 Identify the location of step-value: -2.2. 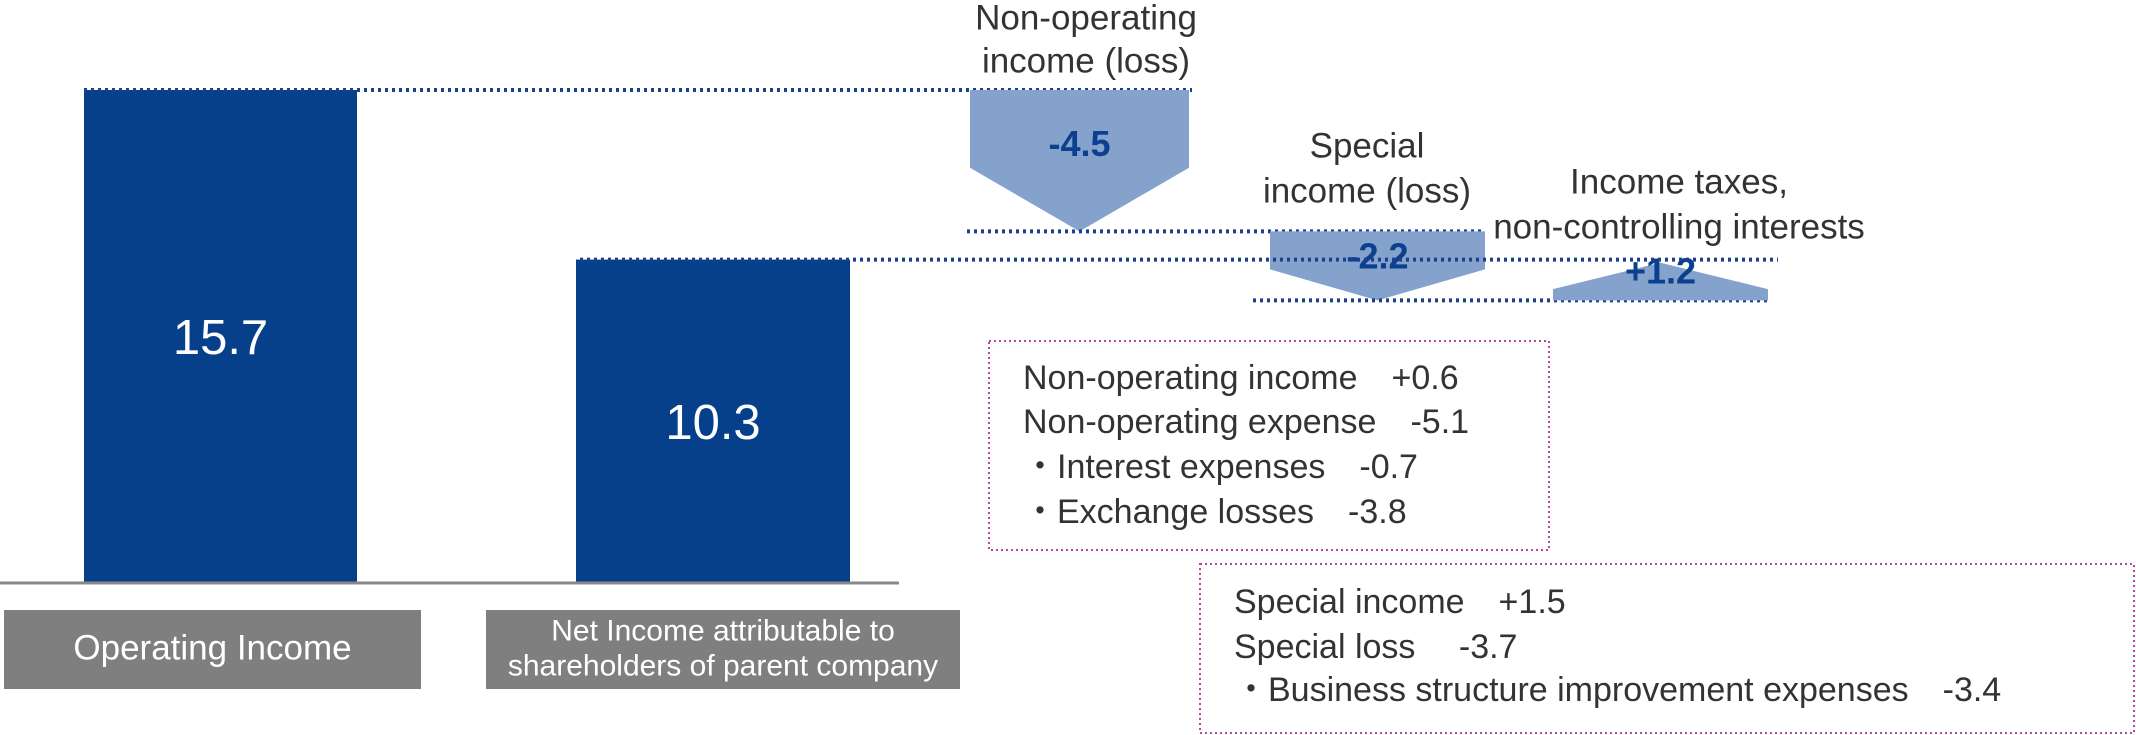
(1377, 255).